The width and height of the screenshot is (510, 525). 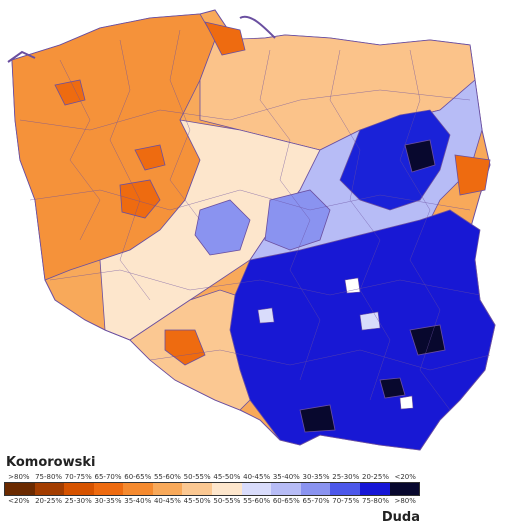 I want to click on legend-bottom-label: 50-55%, so click(x=227, y=501).